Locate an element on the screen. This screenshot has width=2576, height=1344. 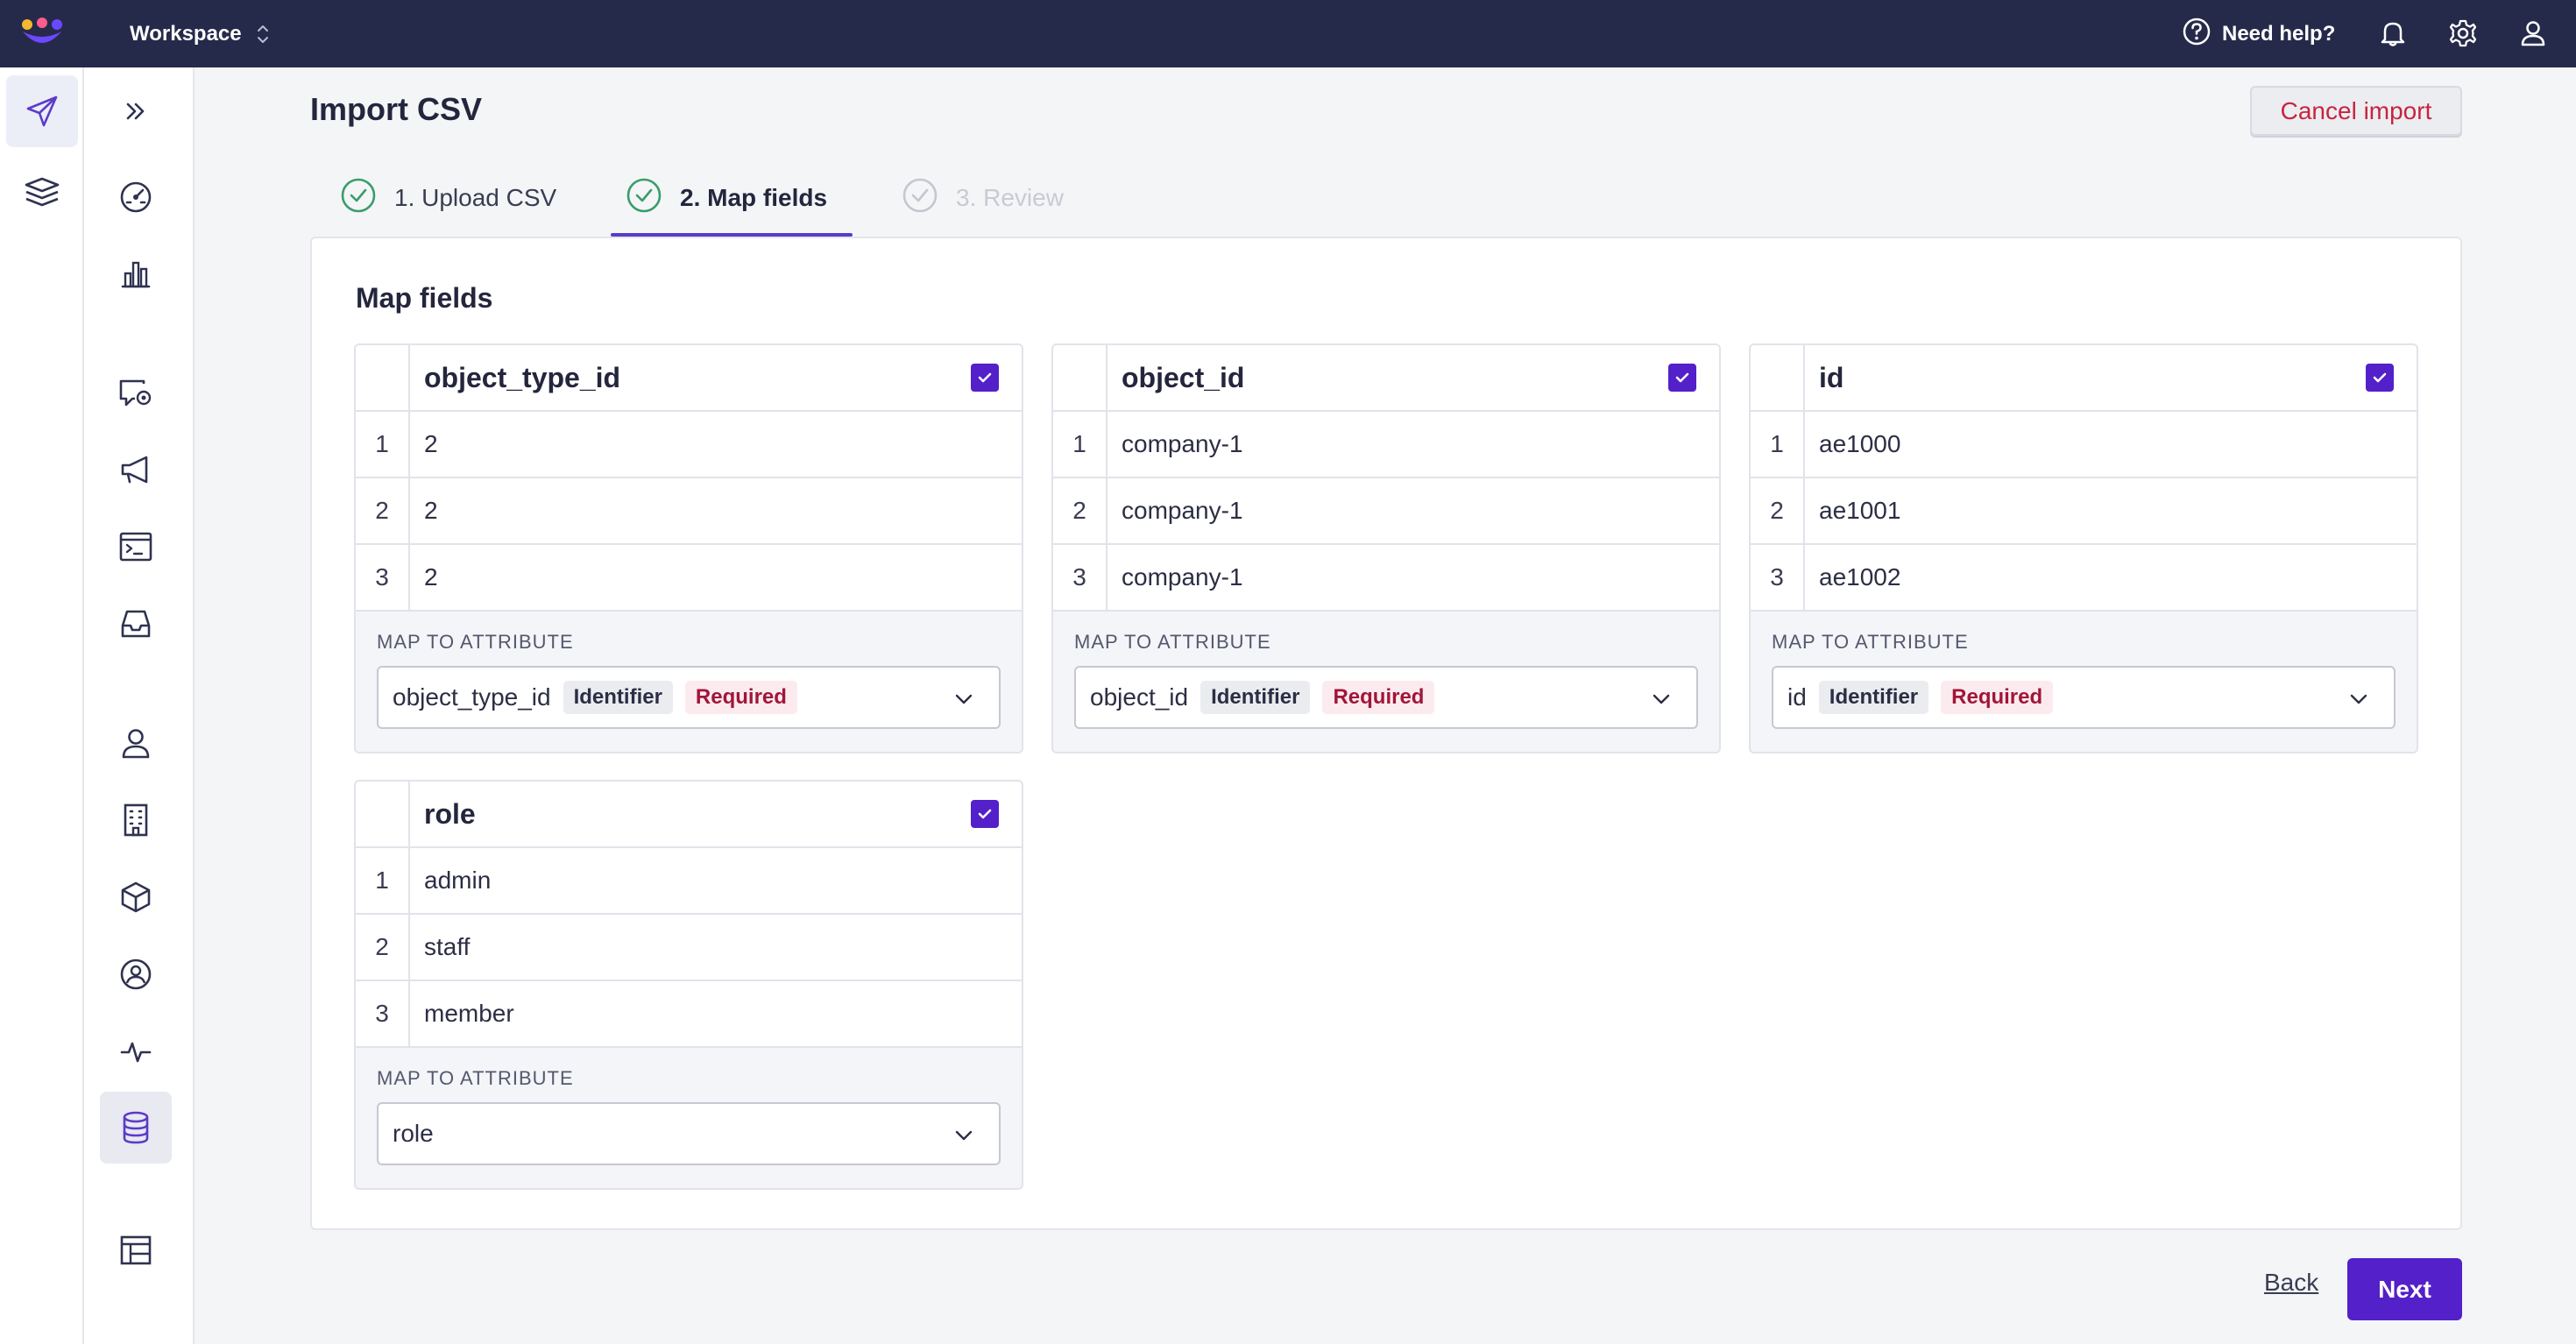
primary-rail is located at coordinates (42, 706).